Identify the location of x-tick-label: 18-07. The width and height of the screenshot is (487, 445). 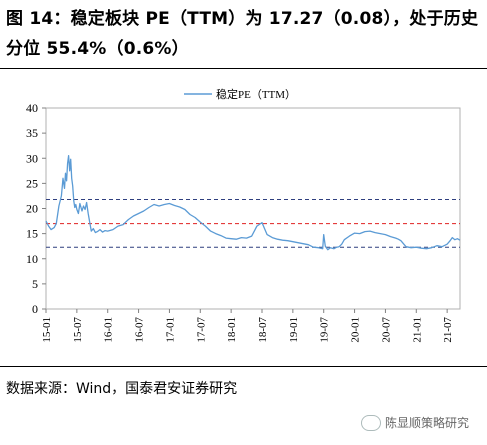
(263, 330).